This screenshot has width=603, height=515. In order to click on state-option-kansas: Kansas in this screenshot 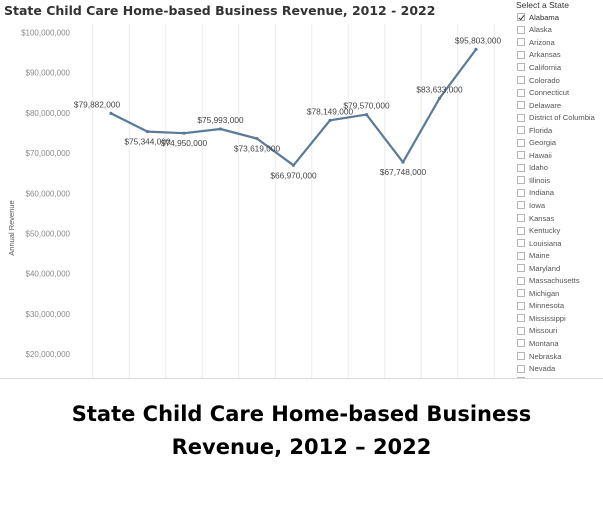, I will do `click(556, 218)`.